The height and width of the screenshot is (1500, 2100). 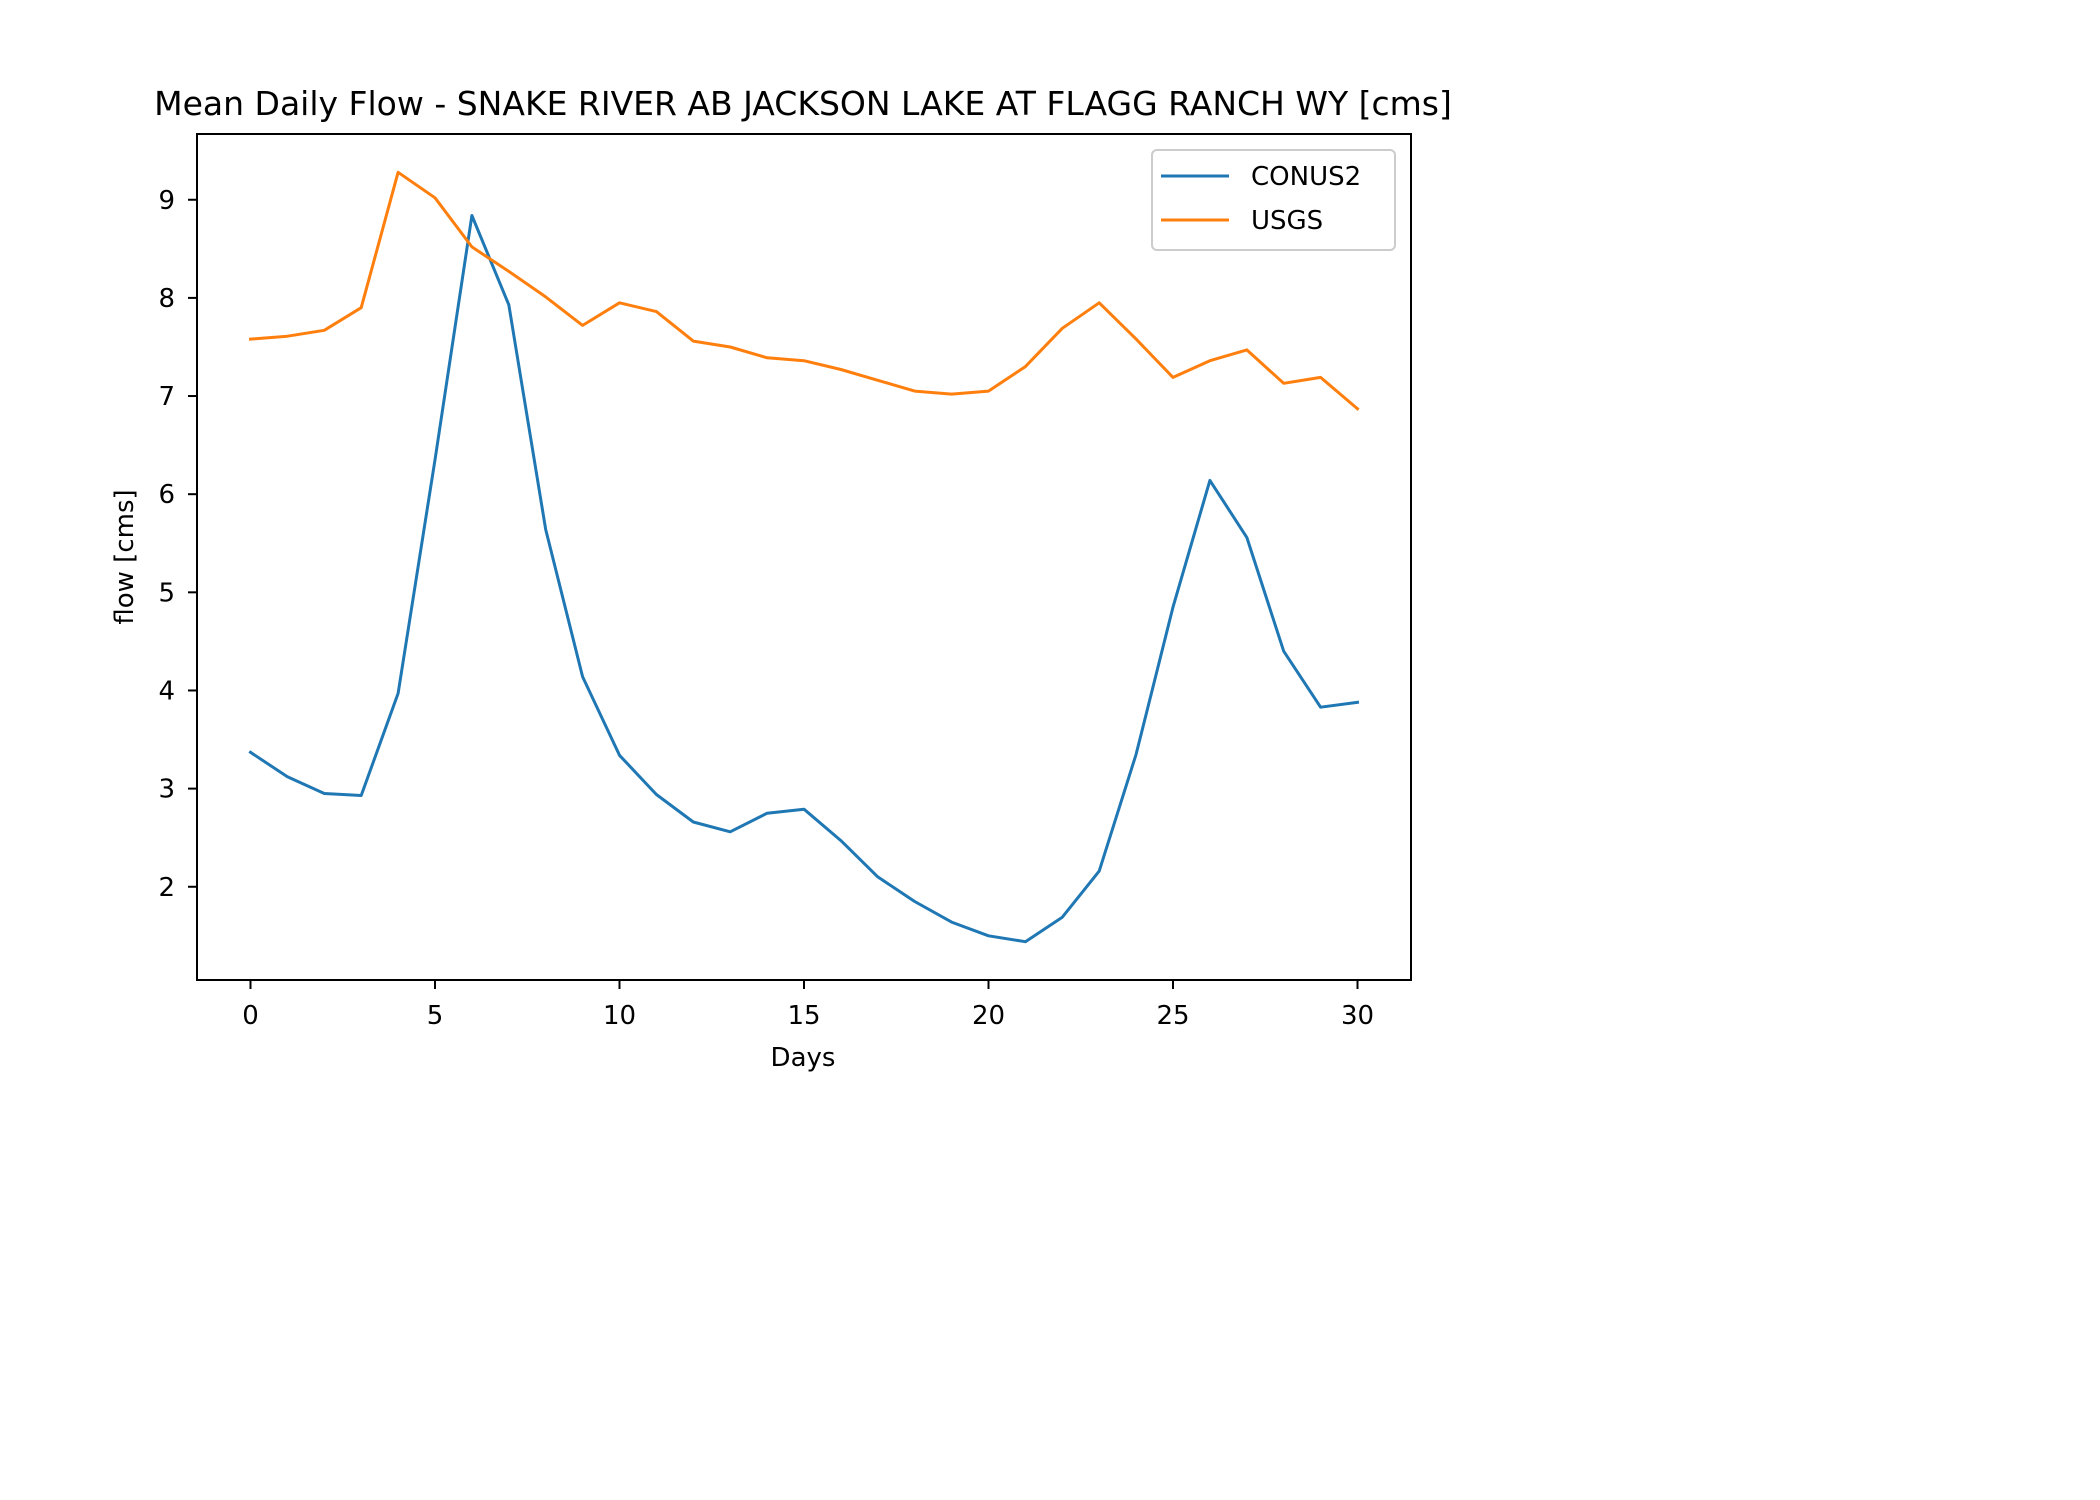 I want to click on y-tick-label: 8, so click(x=166, y=299).